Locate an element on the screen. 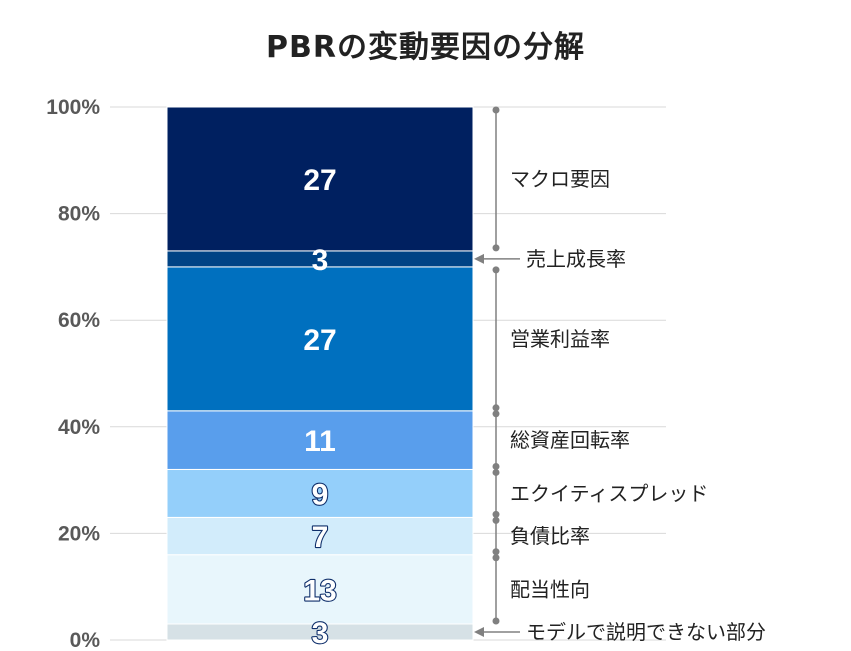 This screenshot has height=651, width=851. arrow-head-売上成長率 is located at coordinates (479, 258).